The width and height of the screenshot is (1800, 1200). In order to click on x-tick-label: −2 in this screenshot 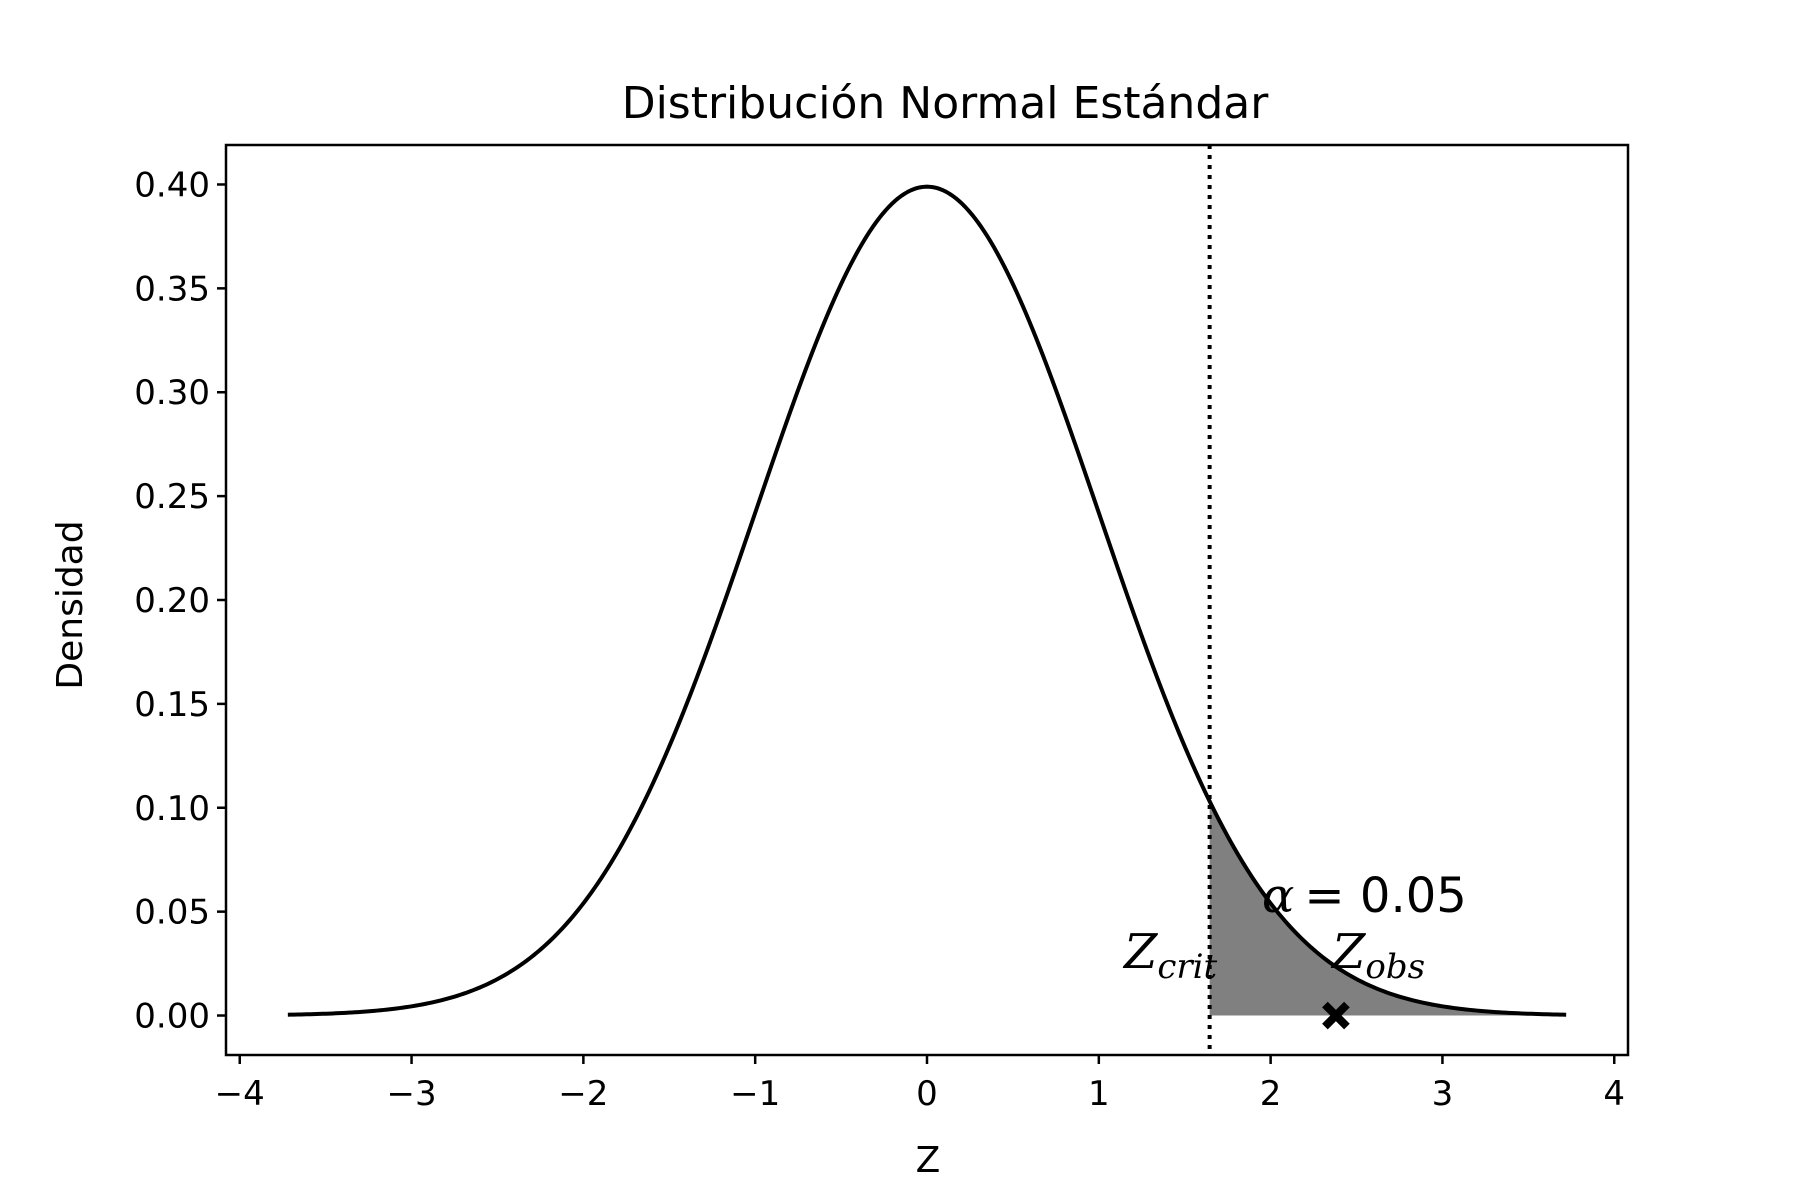, I will do `click(583, 1094)`.